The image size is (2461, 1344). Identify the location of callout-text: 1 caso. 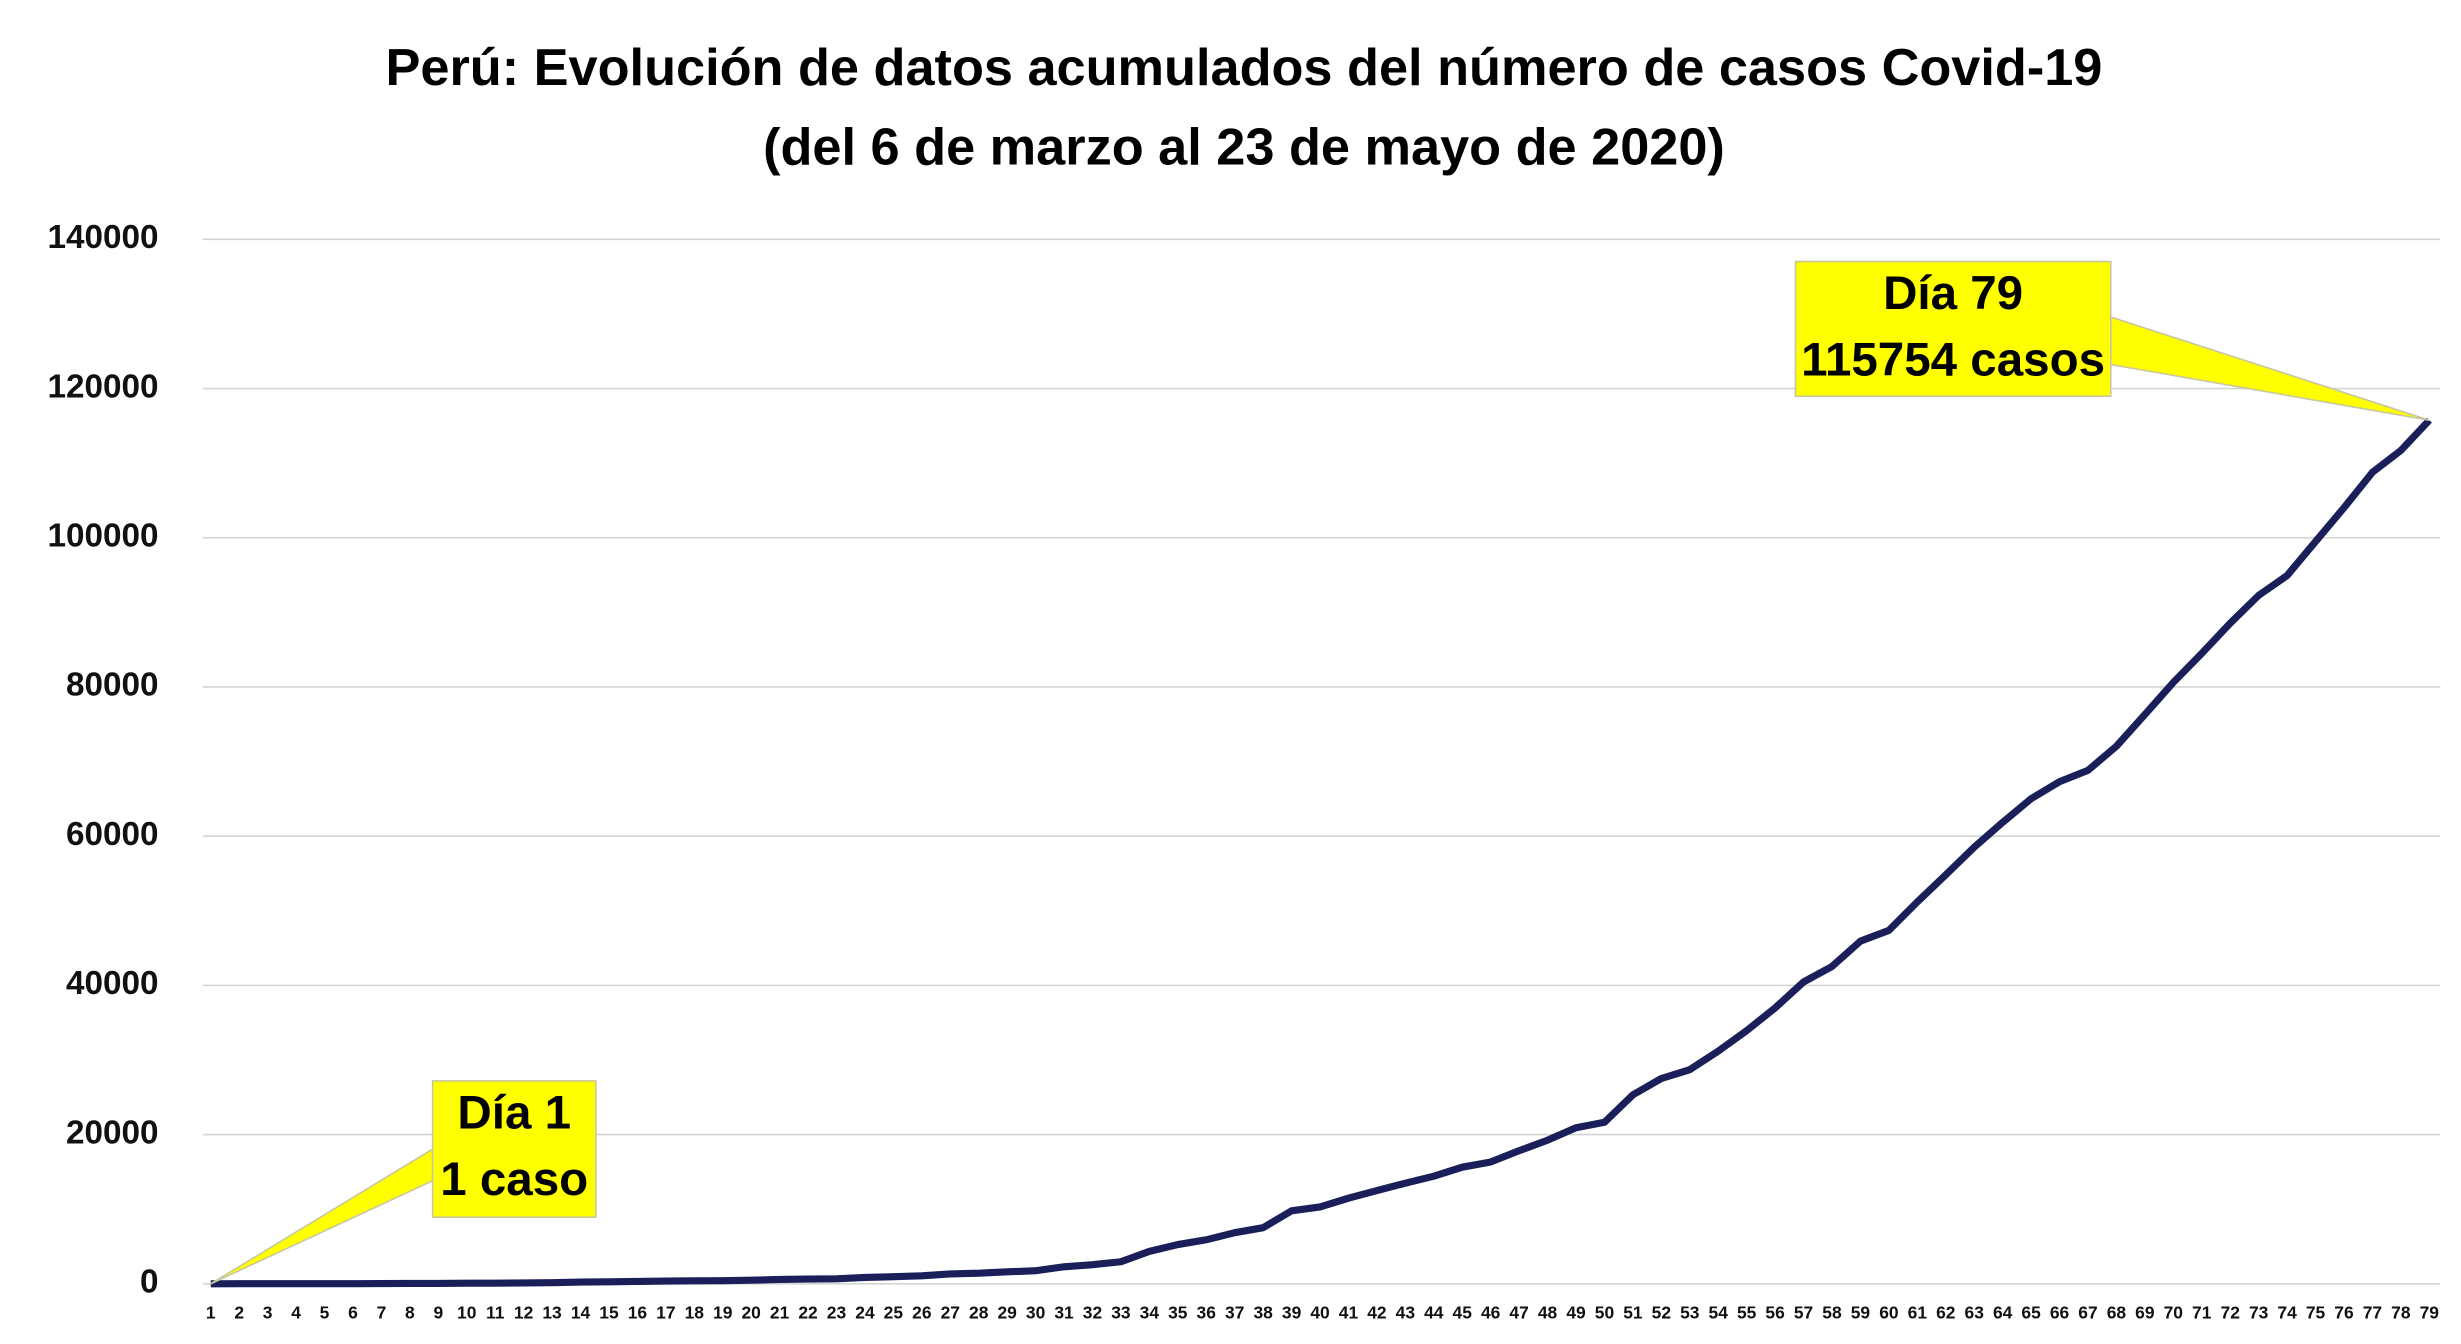
(514, 1179).